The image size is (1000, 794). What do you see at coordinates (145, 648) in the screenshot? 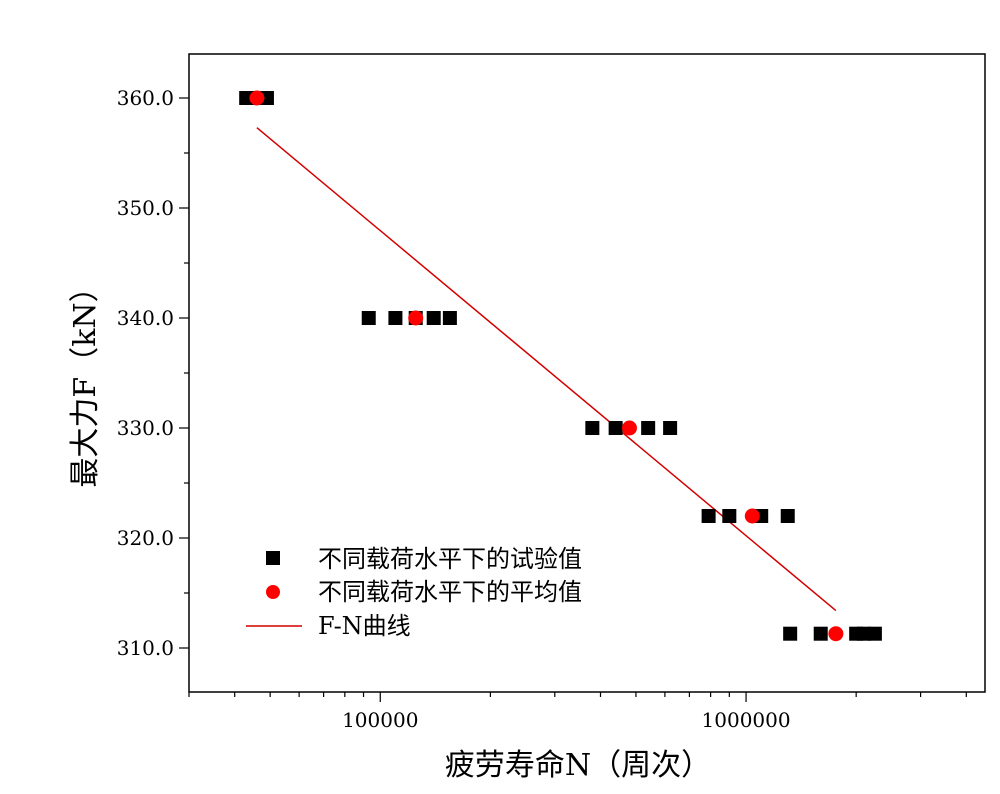
I see `y-tick-label: 310.0` at bounding box center [145, 648].